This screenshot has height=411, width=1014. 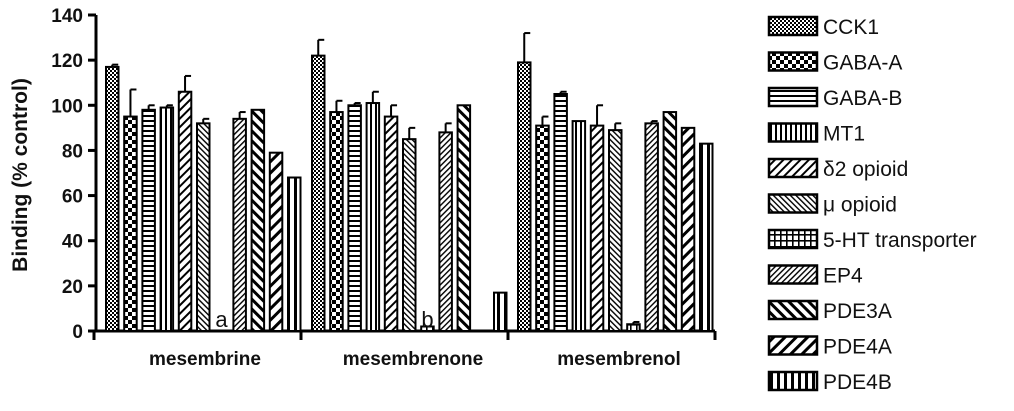 I want to click on legend-item: PDE4A, so click(x=829, y=347).